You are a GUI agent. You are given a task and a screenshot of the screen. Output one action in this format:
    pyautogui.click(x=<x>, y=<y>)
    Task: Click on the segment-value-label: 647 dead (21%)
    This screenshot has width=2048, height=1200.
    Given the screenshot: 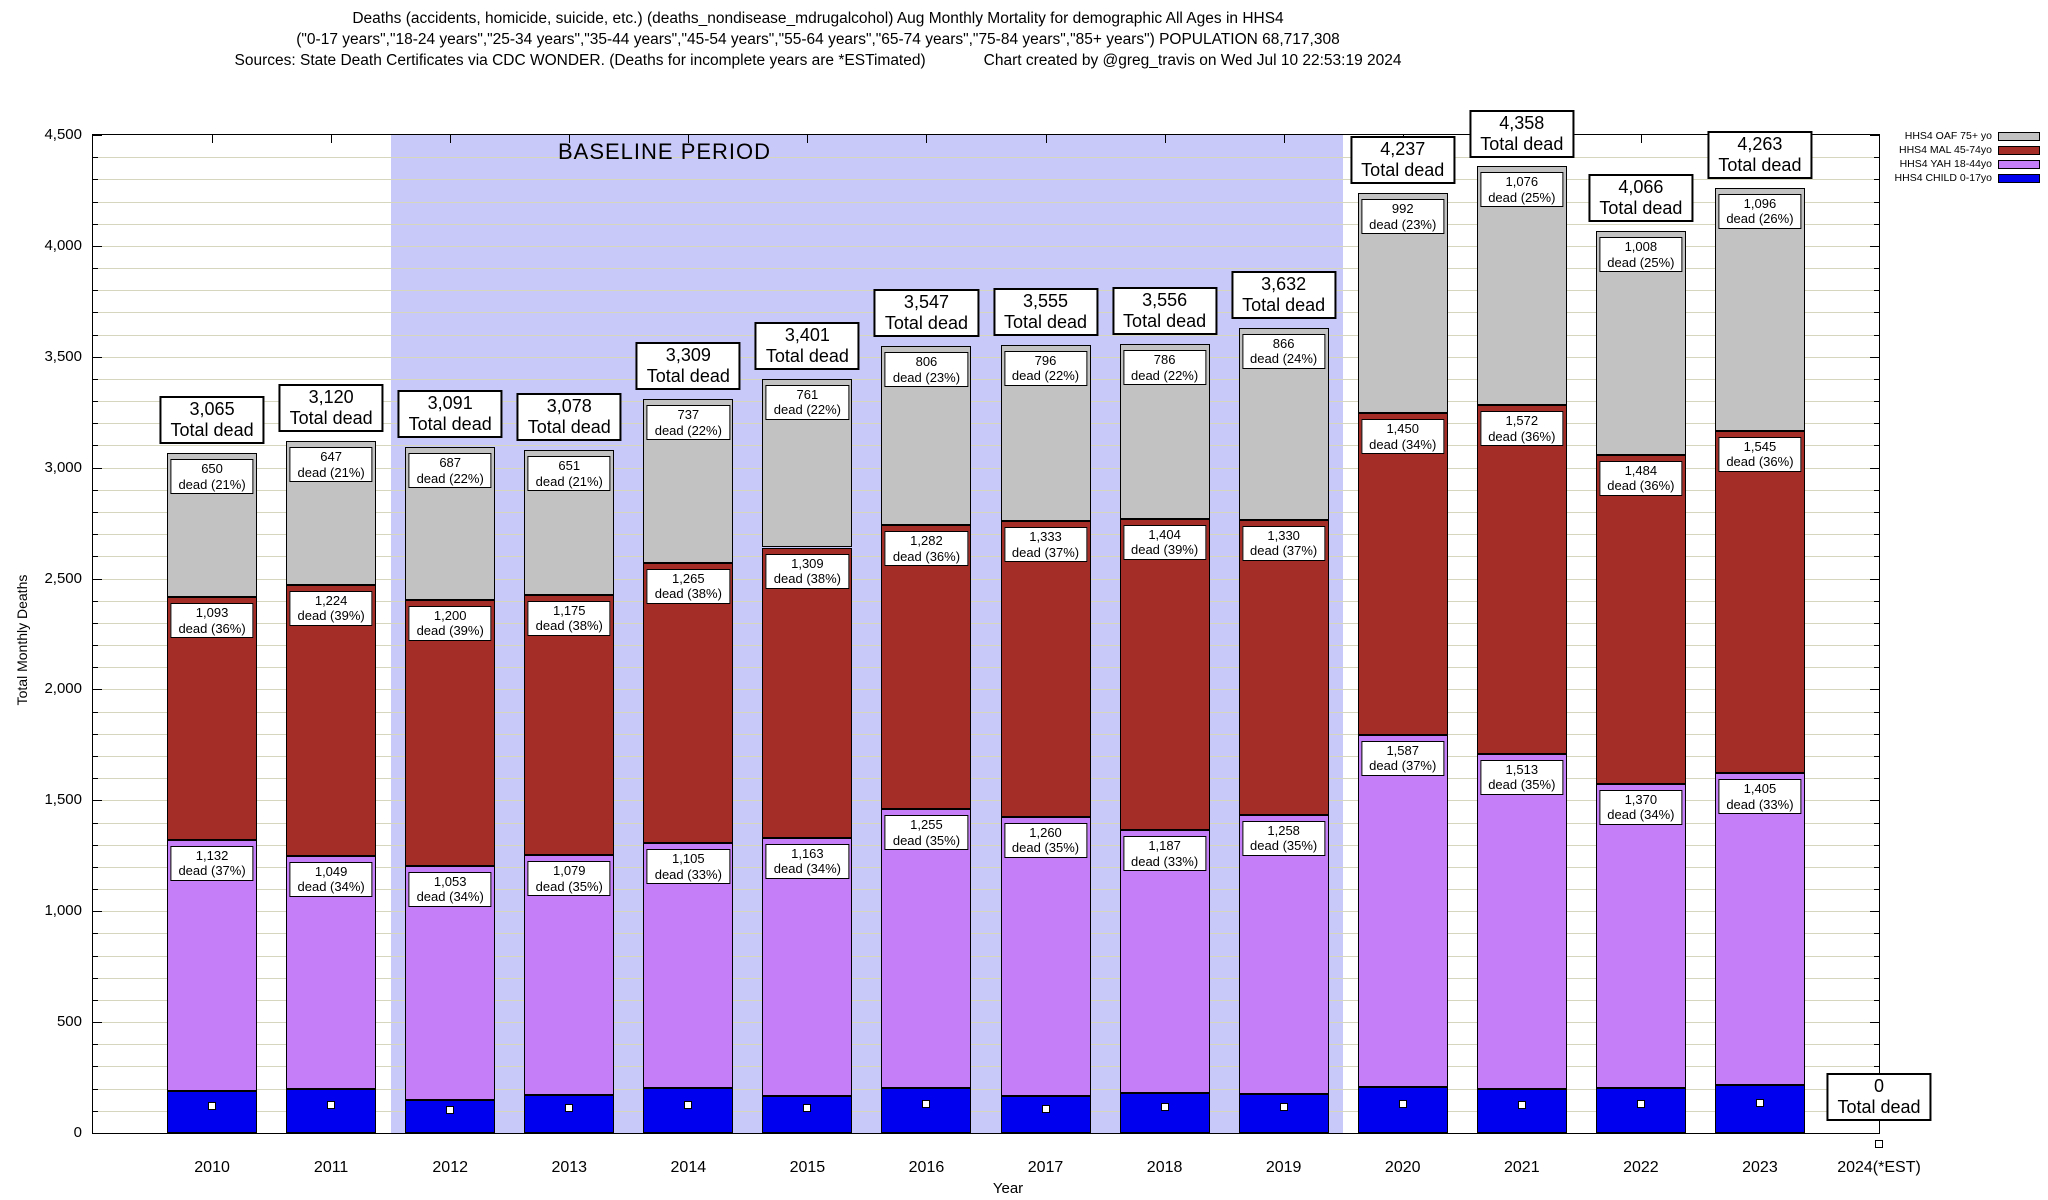 What is the action you would take?
    pyautogui.click(x=331, y=465)
    